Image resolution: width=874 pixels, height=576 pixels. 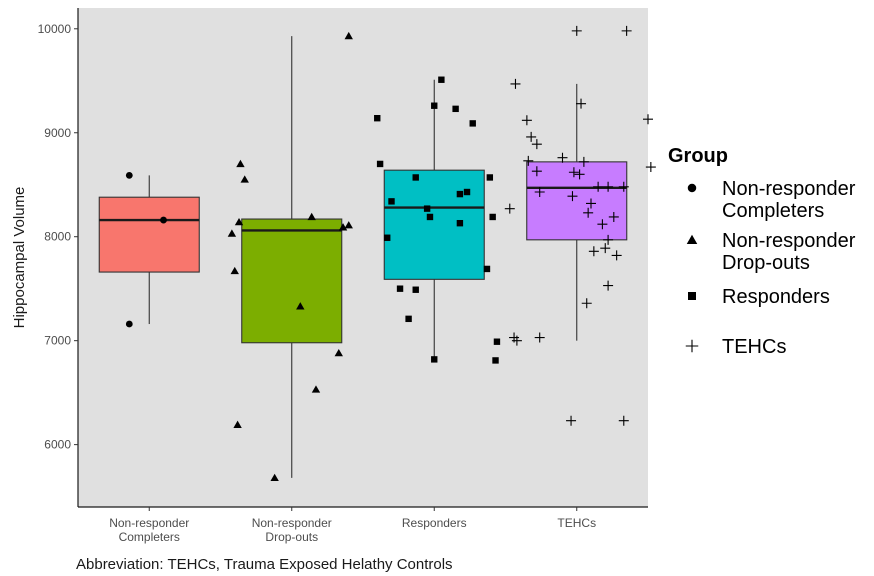 I want to click on x-tick-label: Completers, so click(x=149, y=537).